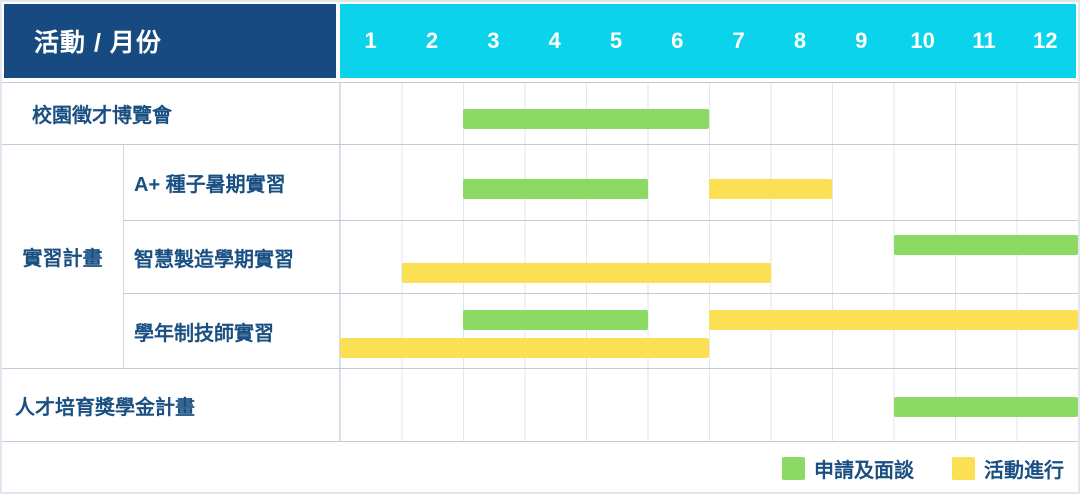 Image resolution: width=1080 pixels, height=494 pixels. I want to click on row-label-cell: 校園徵才博覽會, so click(171, 113).